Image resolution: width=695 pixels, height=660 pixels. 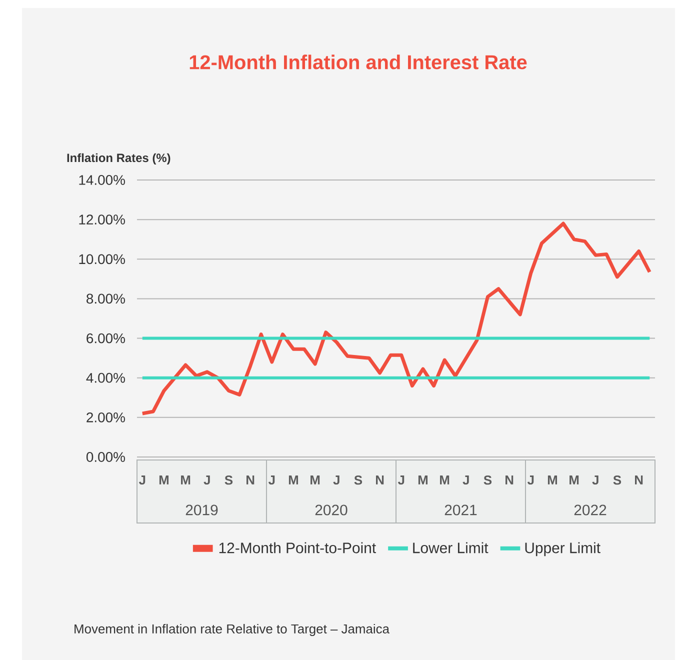 What do you see at coordinates (105, 338) in the screenshot?
I see `y-tick-label: 6.00%` at bounding box center [105, 338].